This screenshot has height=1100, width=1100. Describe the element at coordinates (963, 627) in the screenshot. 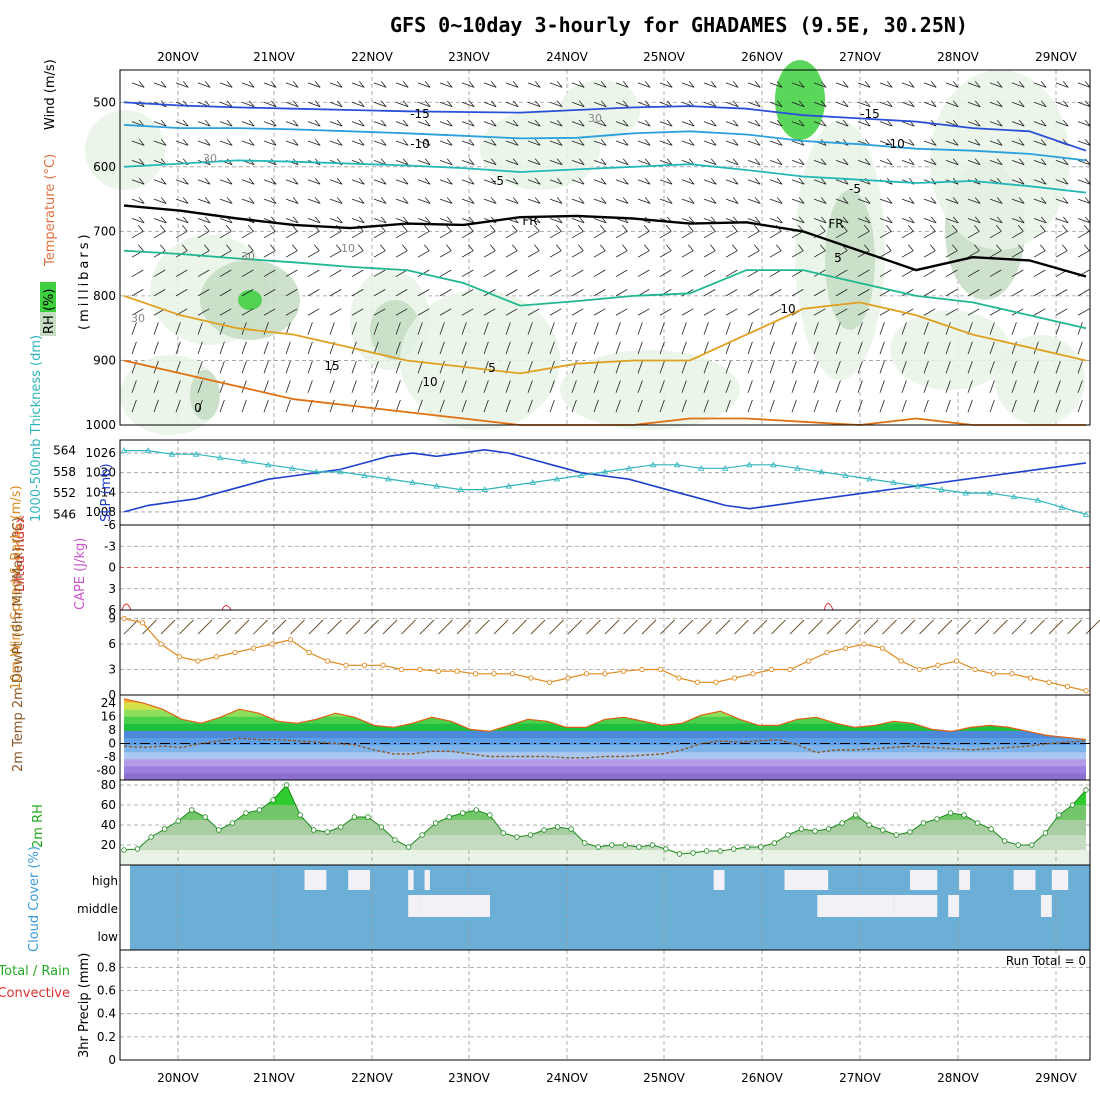

I see `surface-barb` at that location.